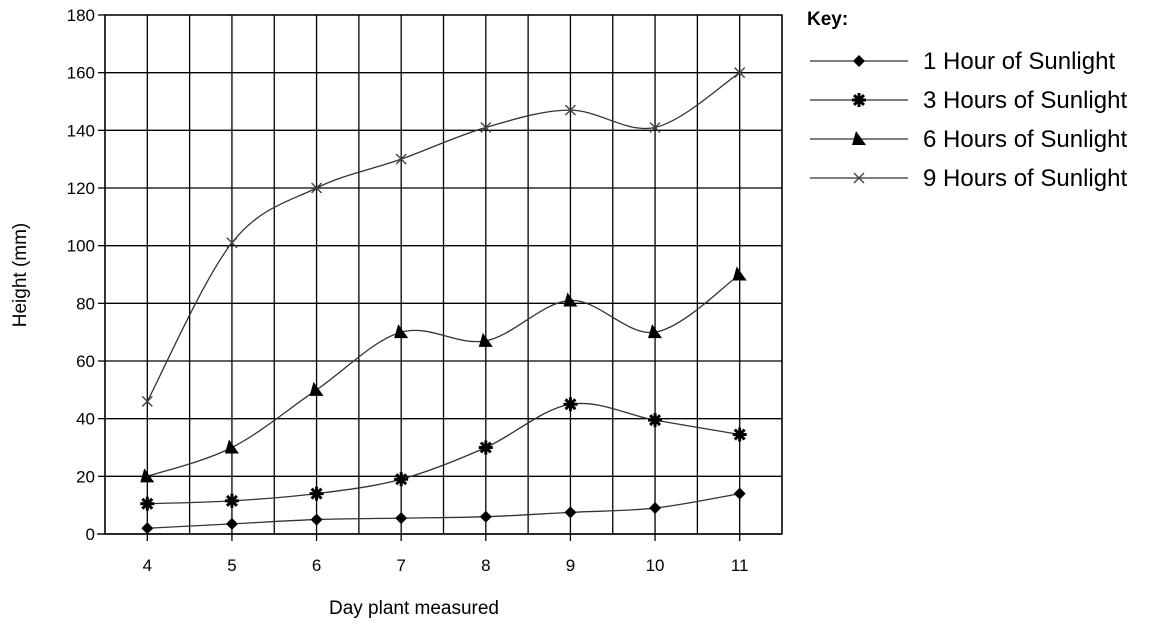 The width and height of the screenshot is (1176, 624). Describe the element at coordinates (85, 361) in the screenshot. I see `y-tick-label: 60` at that location.